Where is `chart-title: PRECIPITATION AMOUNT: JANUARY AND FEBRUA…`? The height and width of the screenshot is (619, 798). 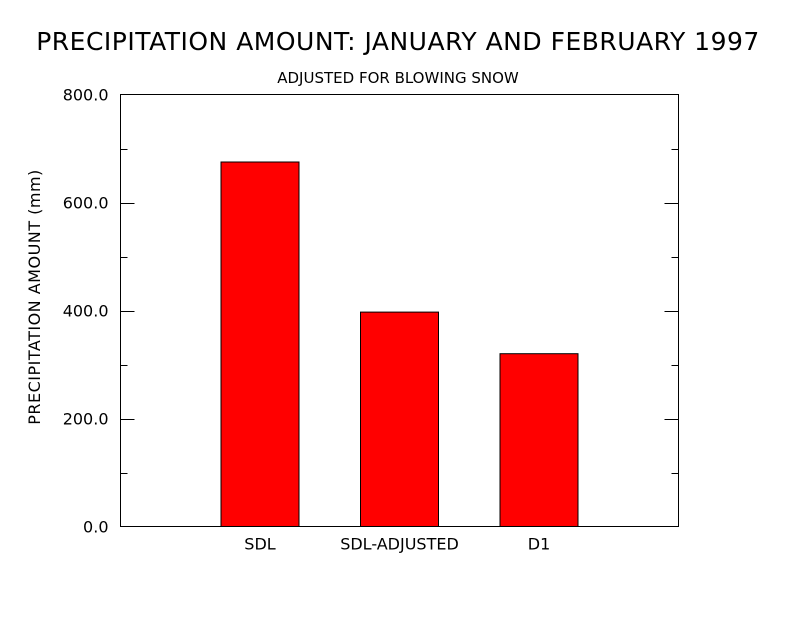 chart-title: PRECIPITATION AMOUNT: JANUARY AND FEBRUA… is located at coordinates (398, 41).